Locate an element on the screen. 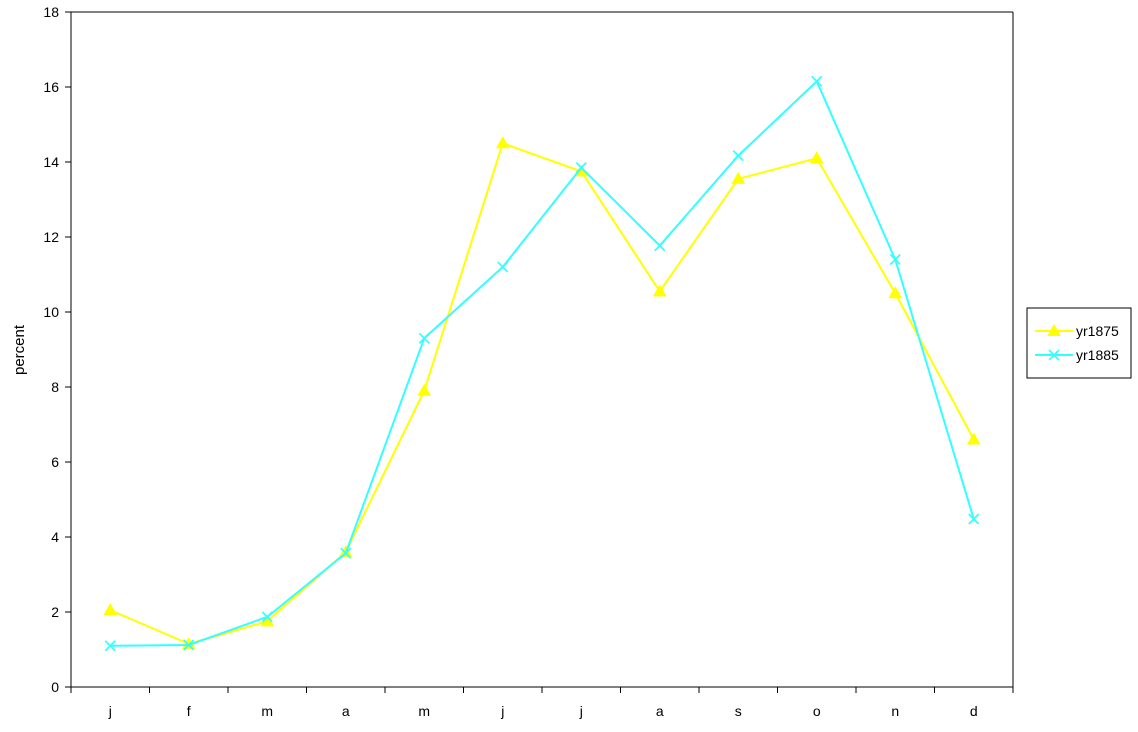  y-tick-label: 2 is located at coordinates (55, 612).